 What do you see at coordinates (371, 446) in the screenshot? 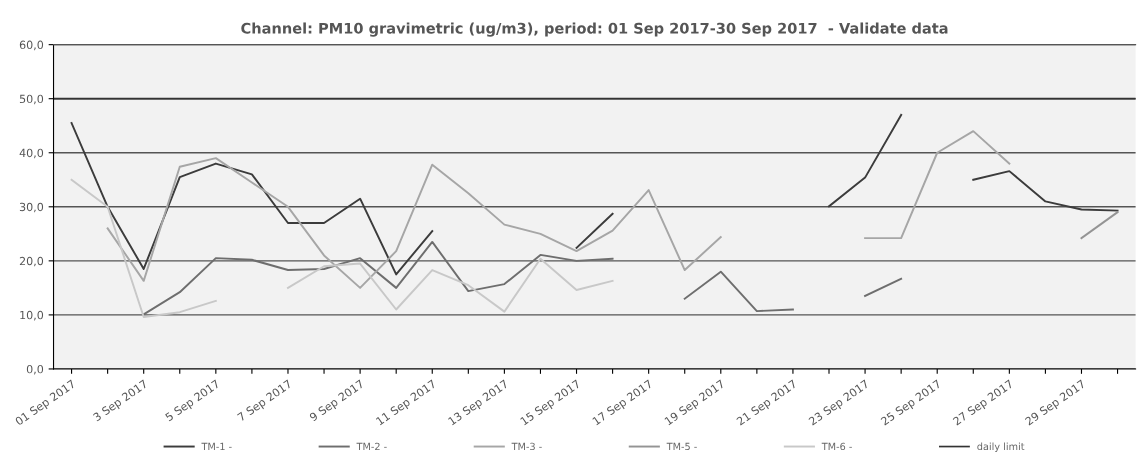
I see `legend-label: TM-2 -` at bounding box center [371, 446].